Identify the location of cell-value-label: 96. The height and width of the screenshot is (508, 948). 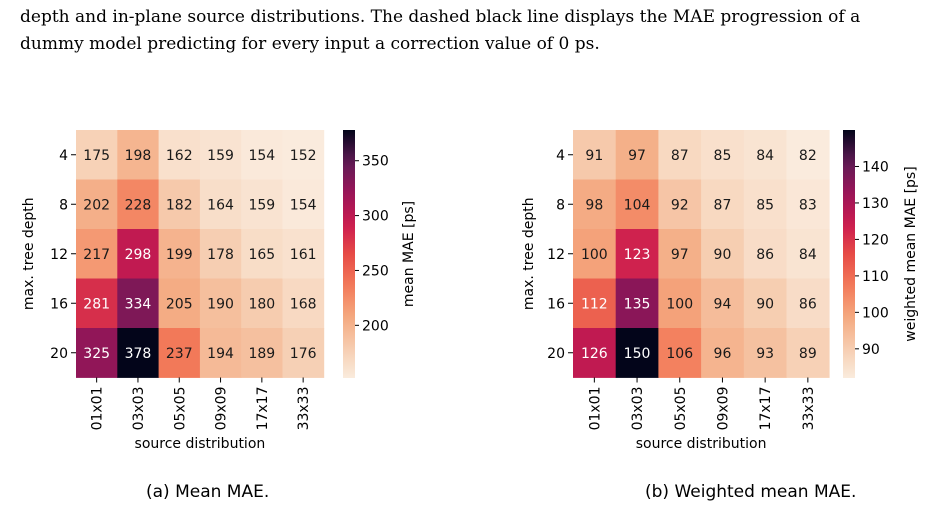
(723, 354).